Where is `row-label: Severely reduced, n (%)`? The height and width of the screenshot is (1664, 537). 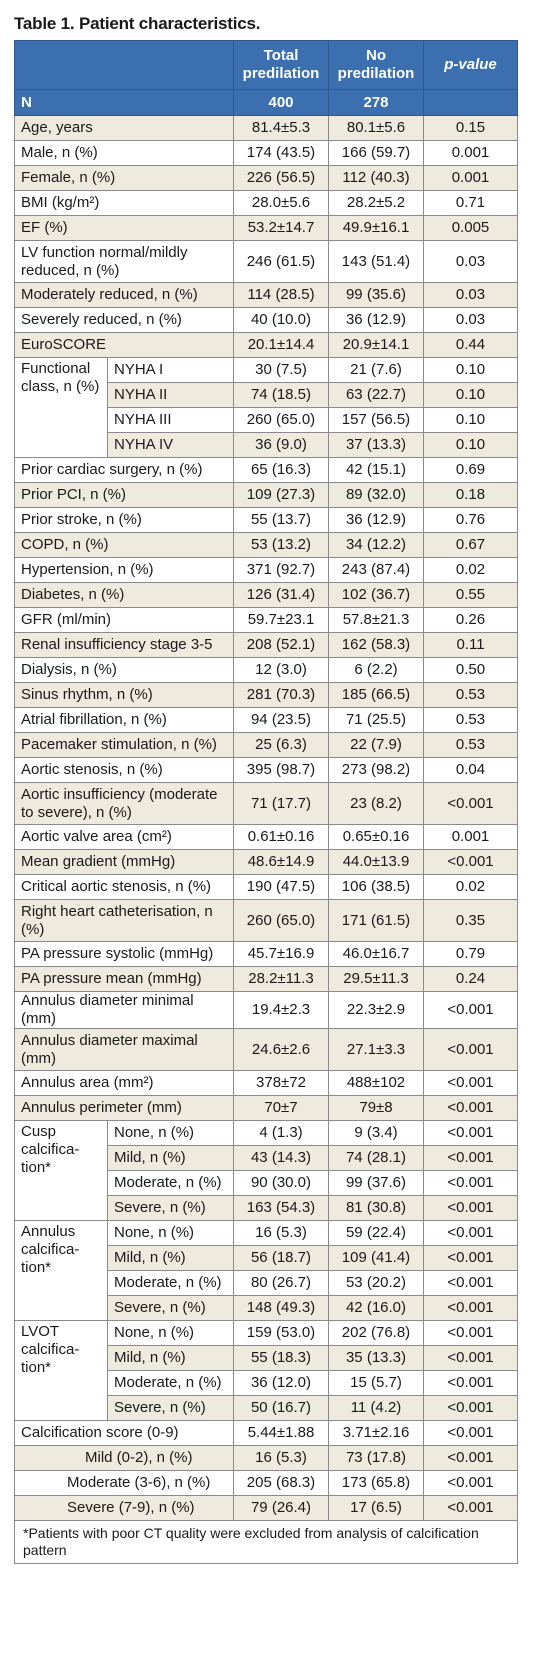
row-label: Severely reduced, n (%) is located at coordinates (124, 320).